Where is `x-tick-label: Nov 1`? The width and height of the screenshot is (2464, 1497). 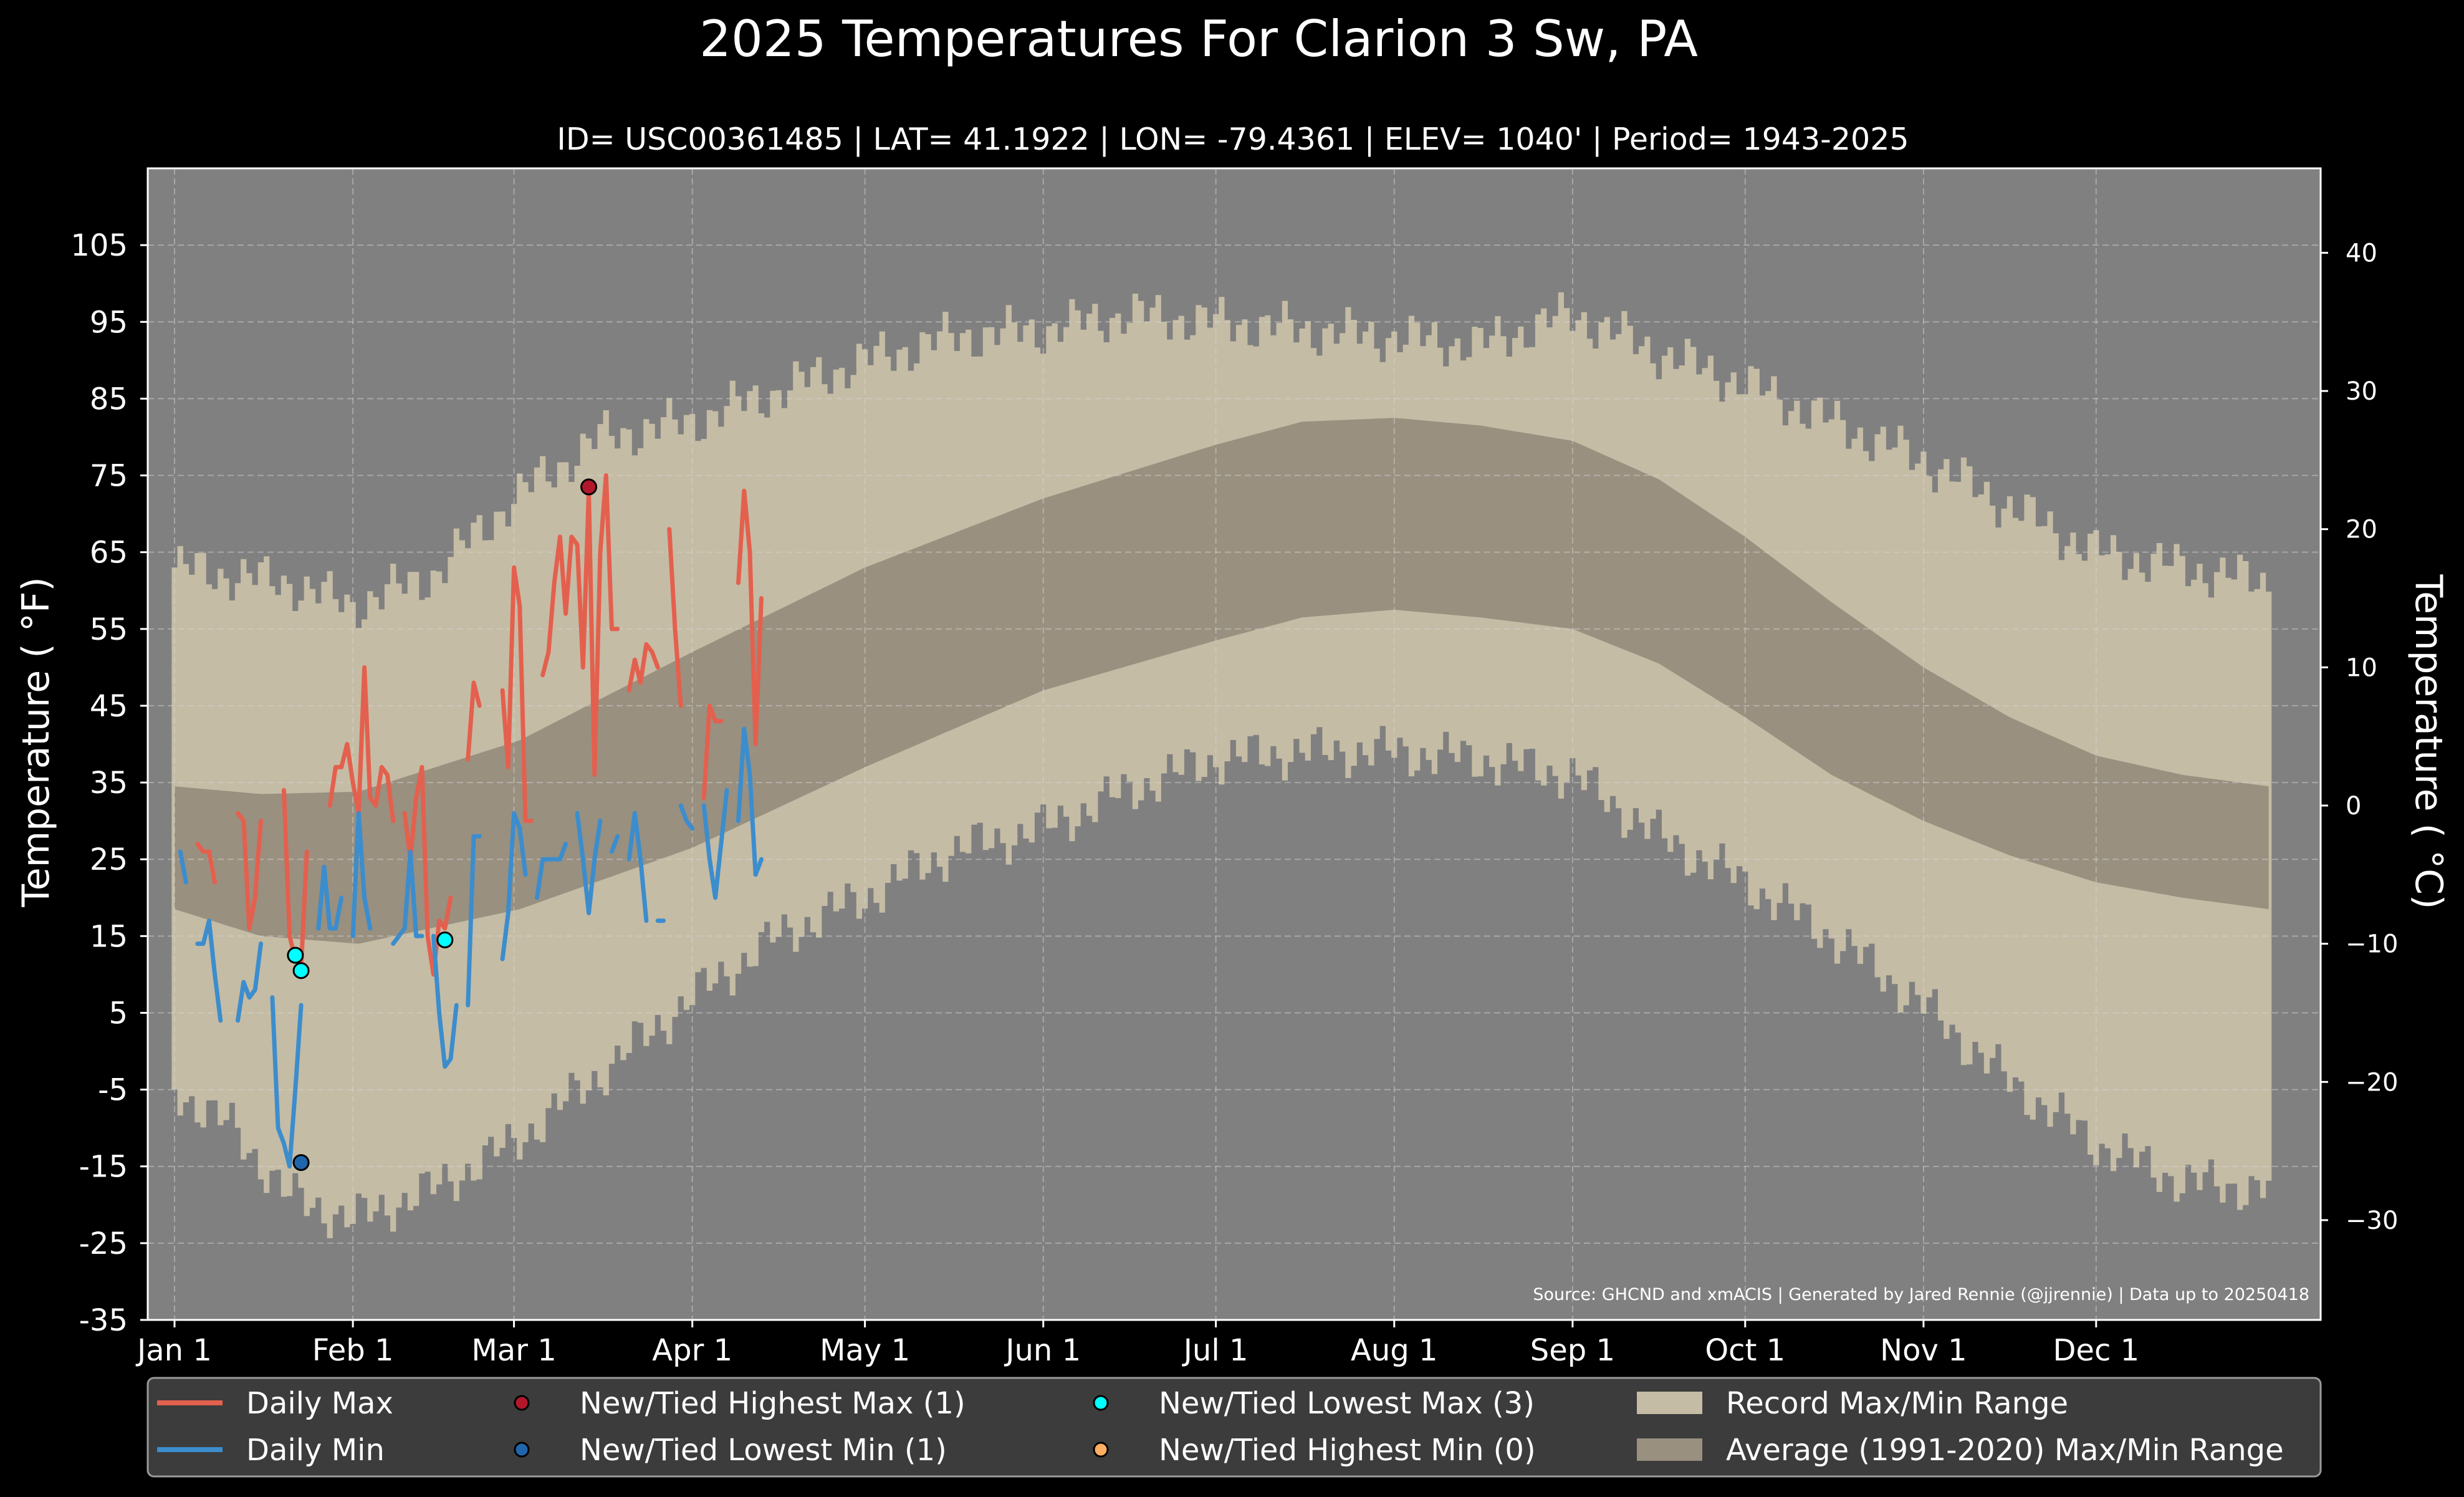
x-tick-label: Nov 1 is located at coordinates (1924, 1350).